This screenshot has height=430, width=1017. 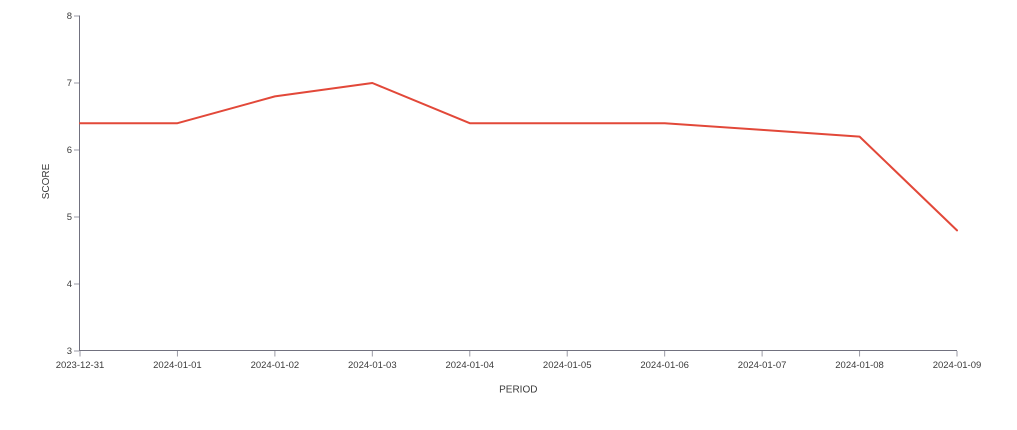 What do you see at coordinates (518, 390) in the screenshot?
I see `svg-text: PERIOD` at bounding box center [518, 390].